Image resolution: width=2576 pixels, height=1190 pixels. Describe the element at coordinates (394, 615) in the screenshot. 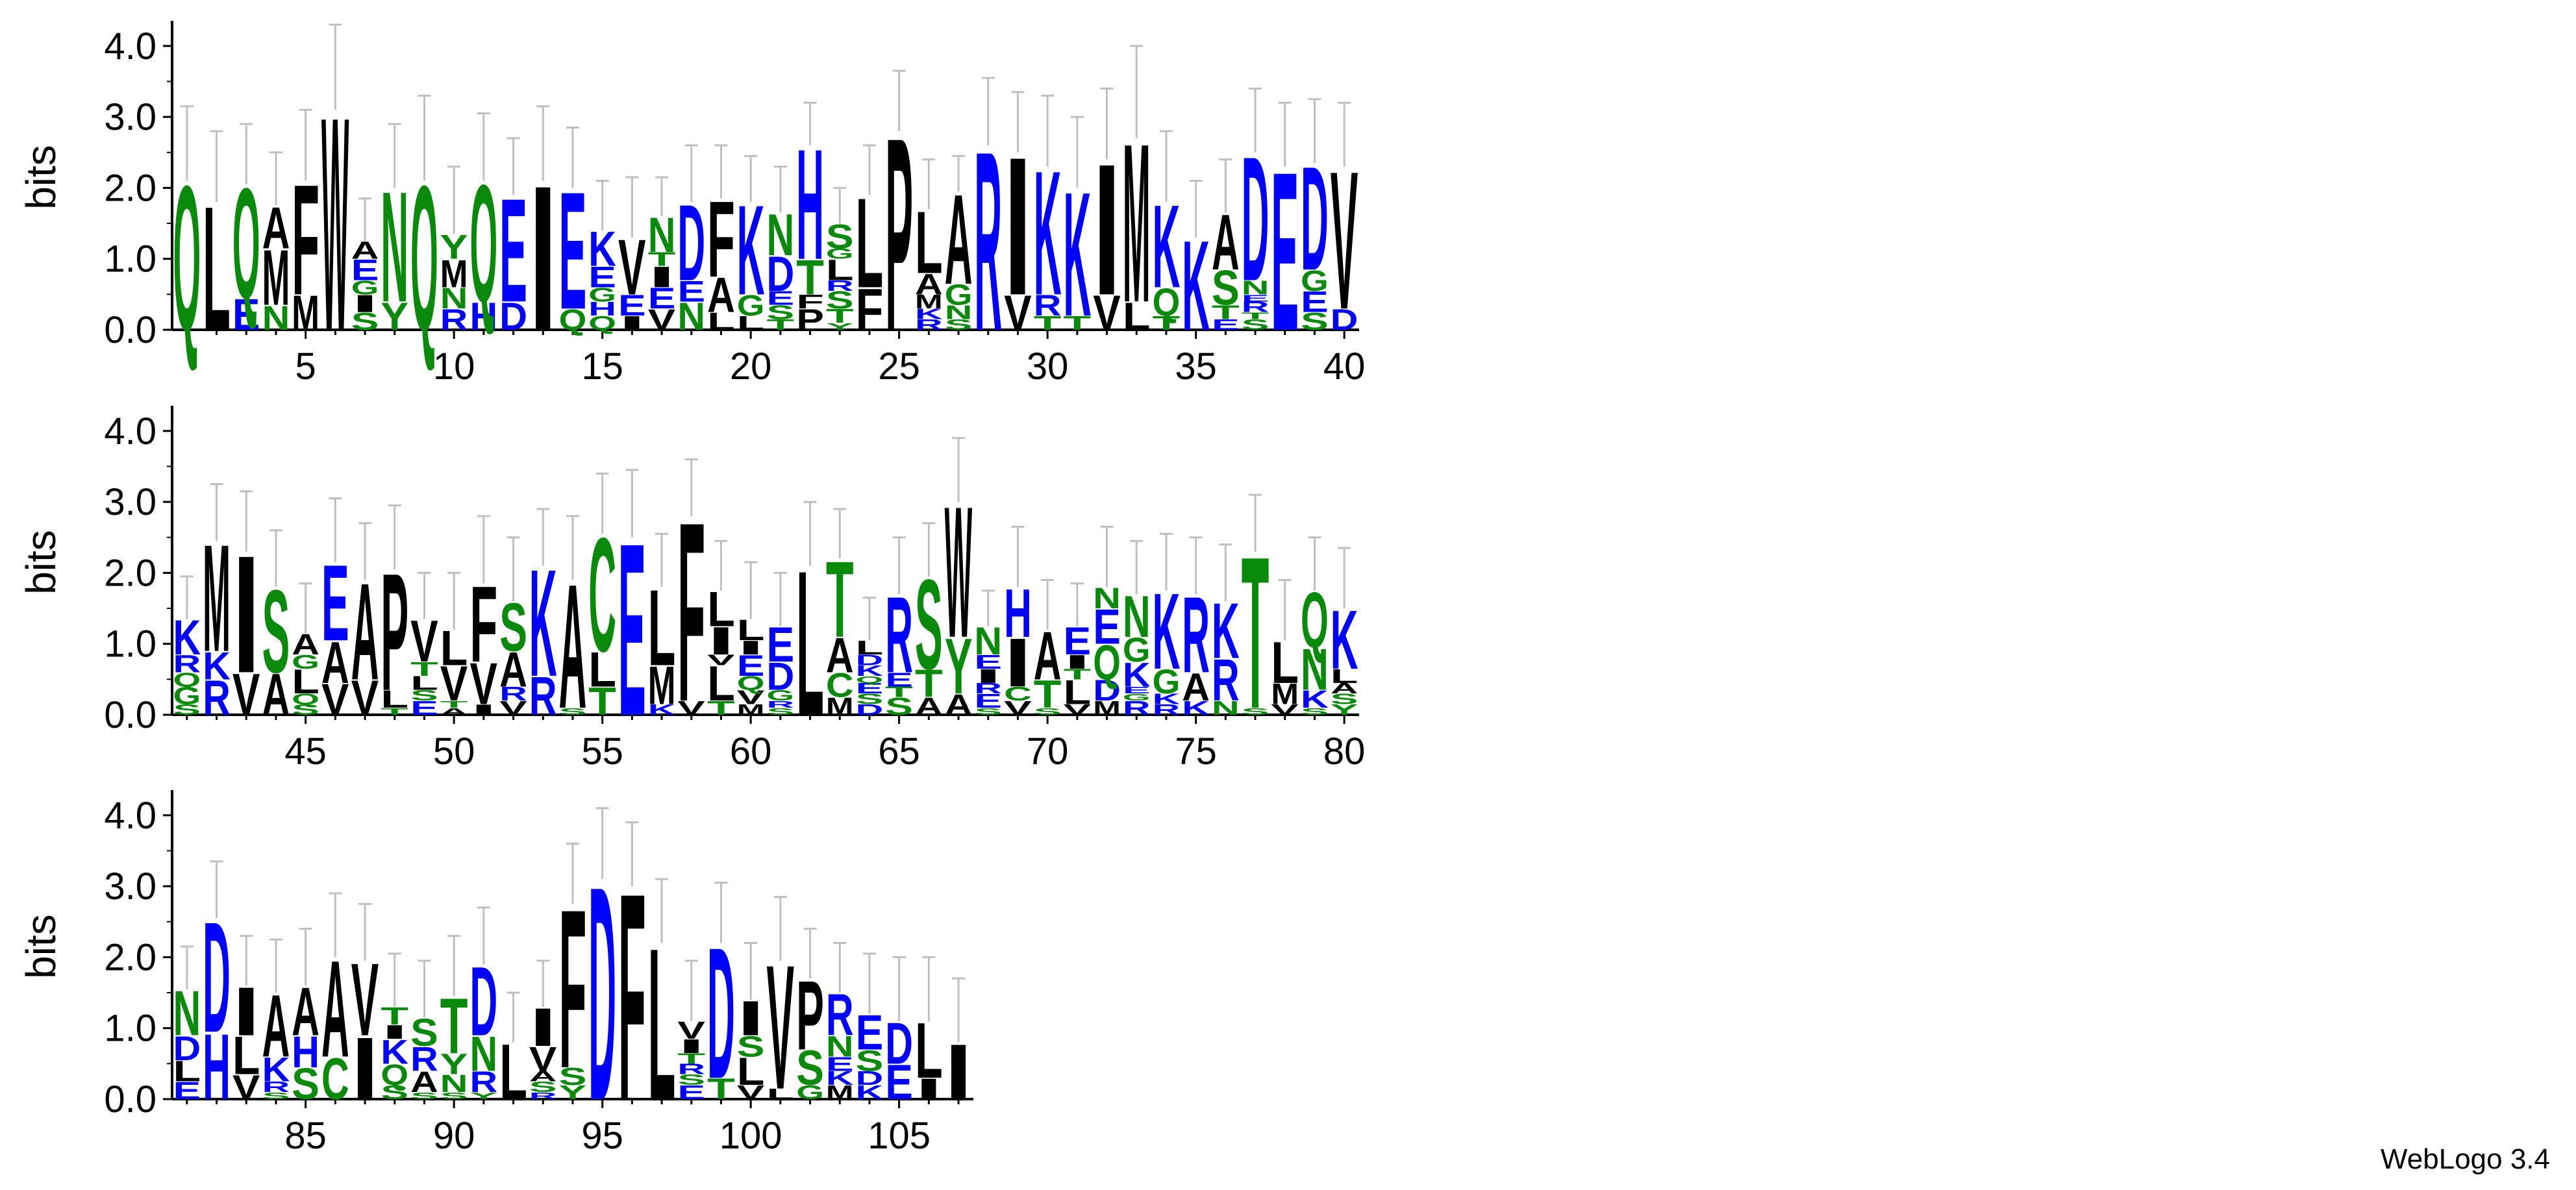

I see `logo-column-48: TLP` at that location.